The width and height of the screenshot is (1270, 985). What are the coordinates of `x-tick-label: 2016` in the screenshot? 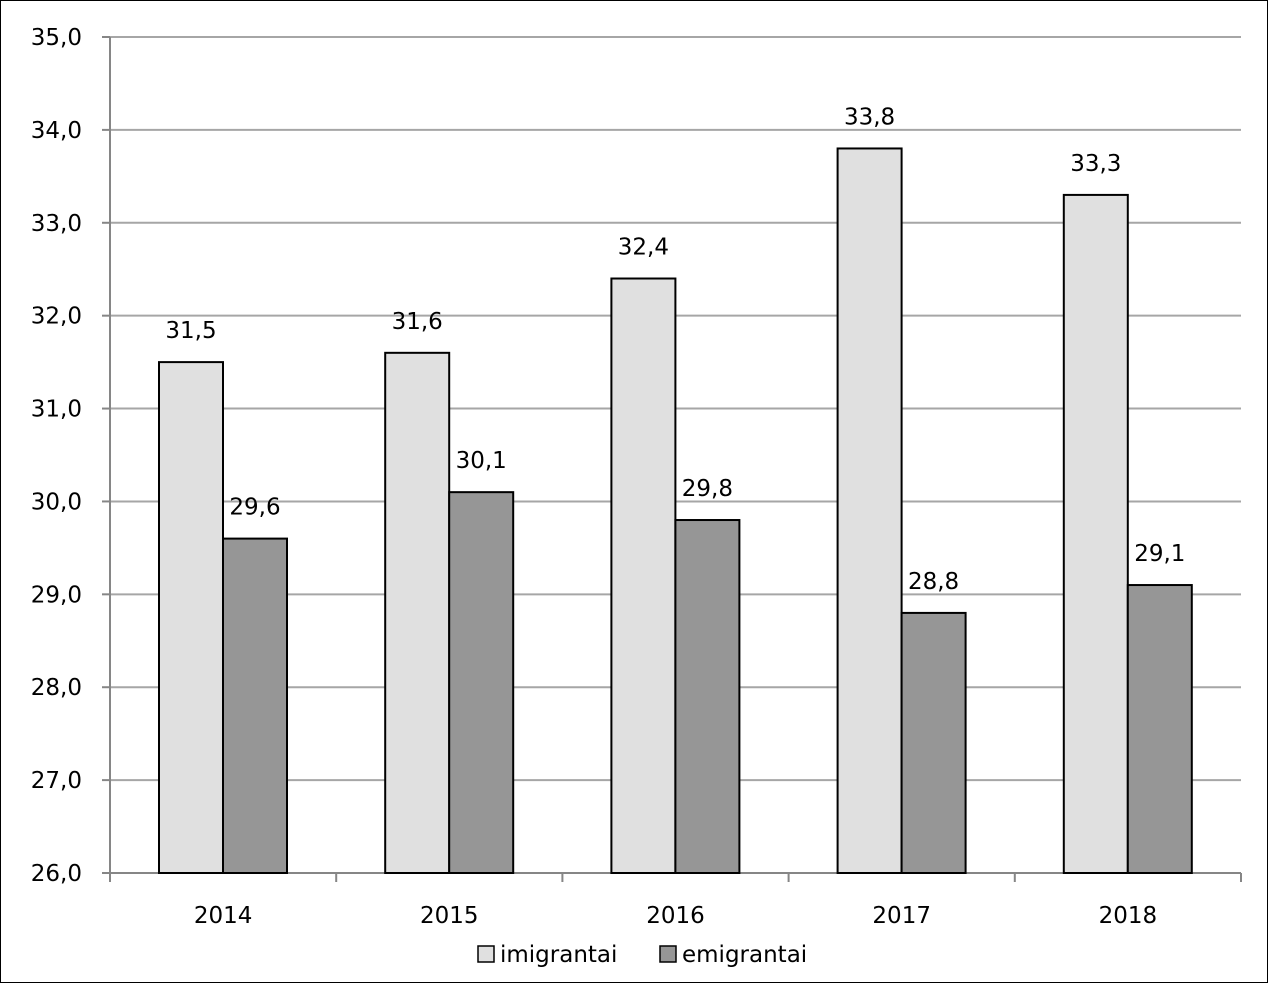 It's located at (675, 916).